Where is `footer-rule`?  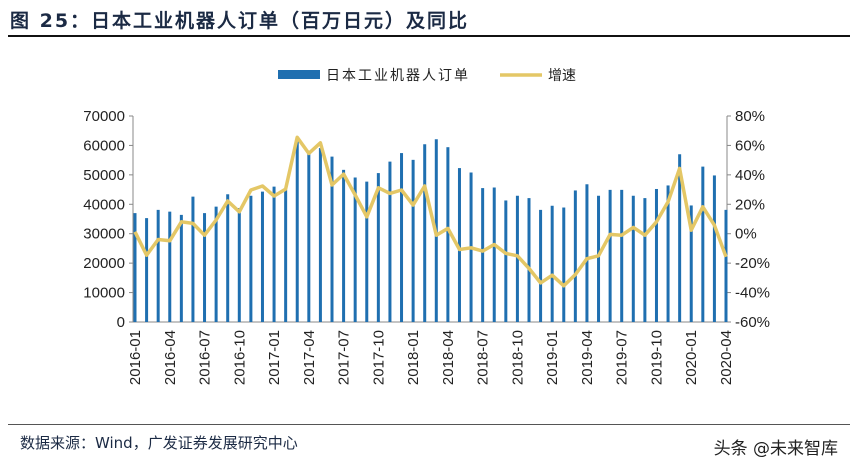
footer-rule is located at coordinates (429, 424).